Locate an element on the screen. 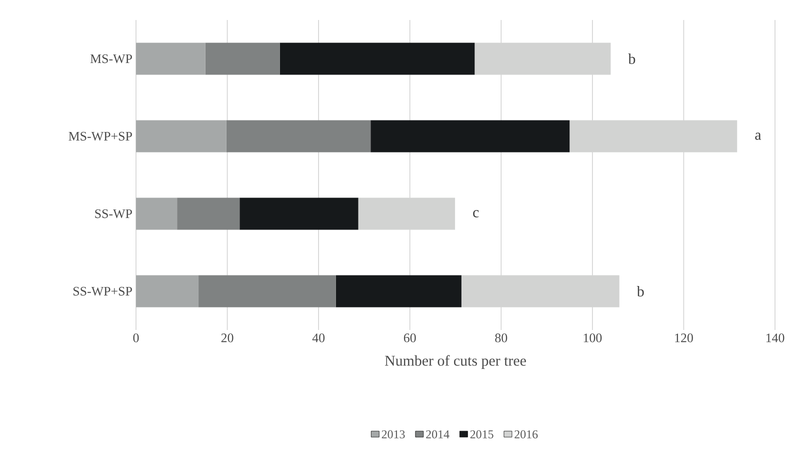 The image size is (790, 456). legend-label: 2014 is located at coordinates (438, 434).